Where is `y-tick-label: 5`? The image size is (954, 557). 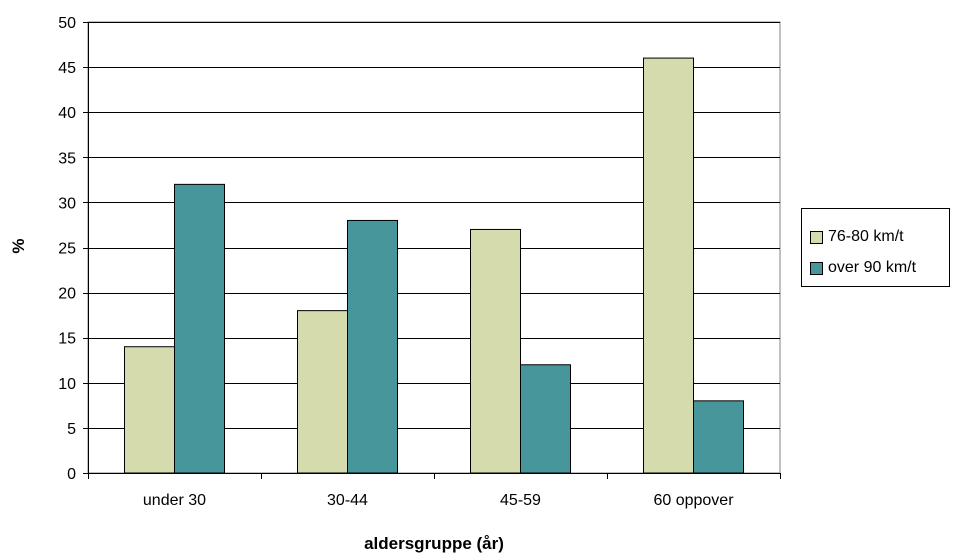 y-tick-label: 5 is located at coordinates (71, 429).